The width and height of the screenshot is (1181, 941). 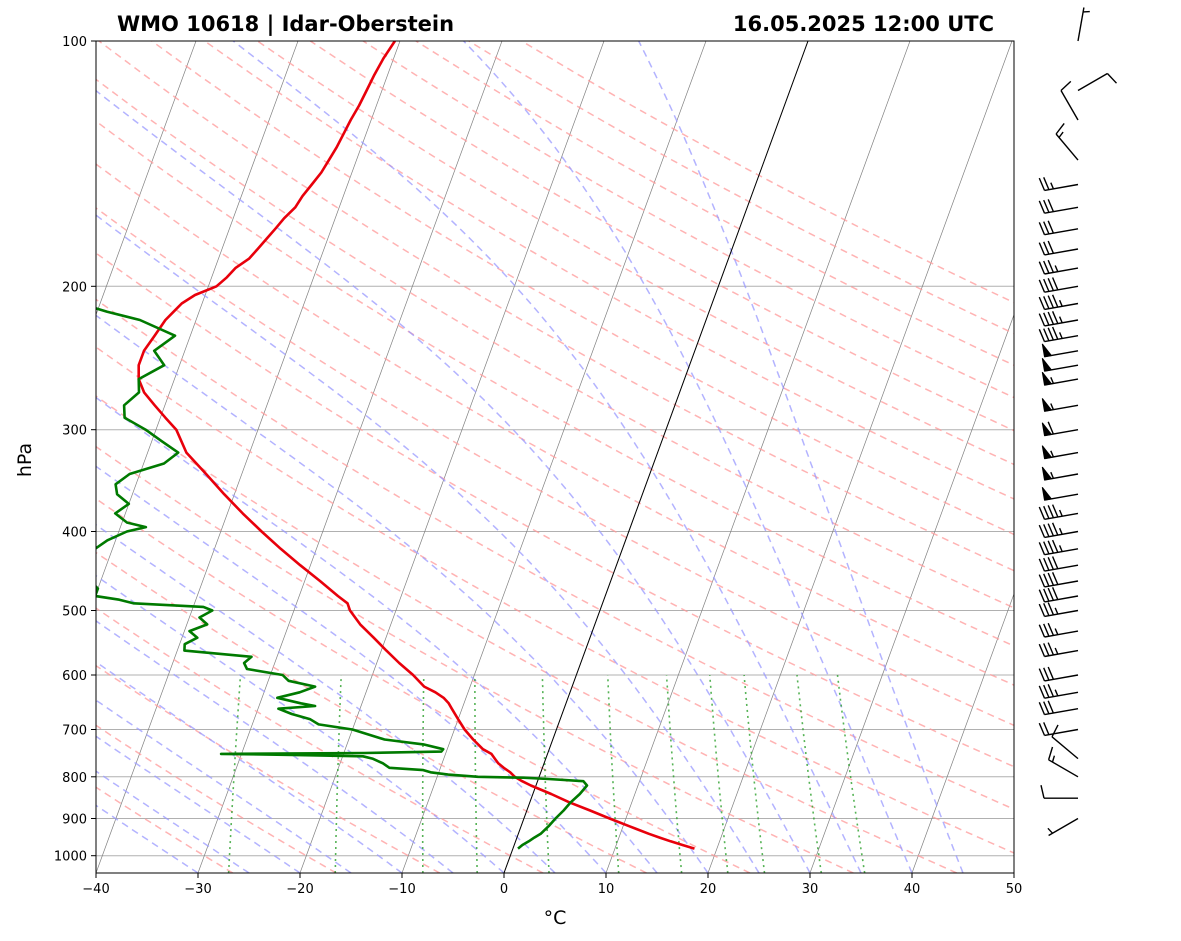 What do you see at coordinates (285, 24) in the screenshot?
I see `chart-title-left: WMO 10618 | Idar-Oberstein` at bounding box center [285, 24].